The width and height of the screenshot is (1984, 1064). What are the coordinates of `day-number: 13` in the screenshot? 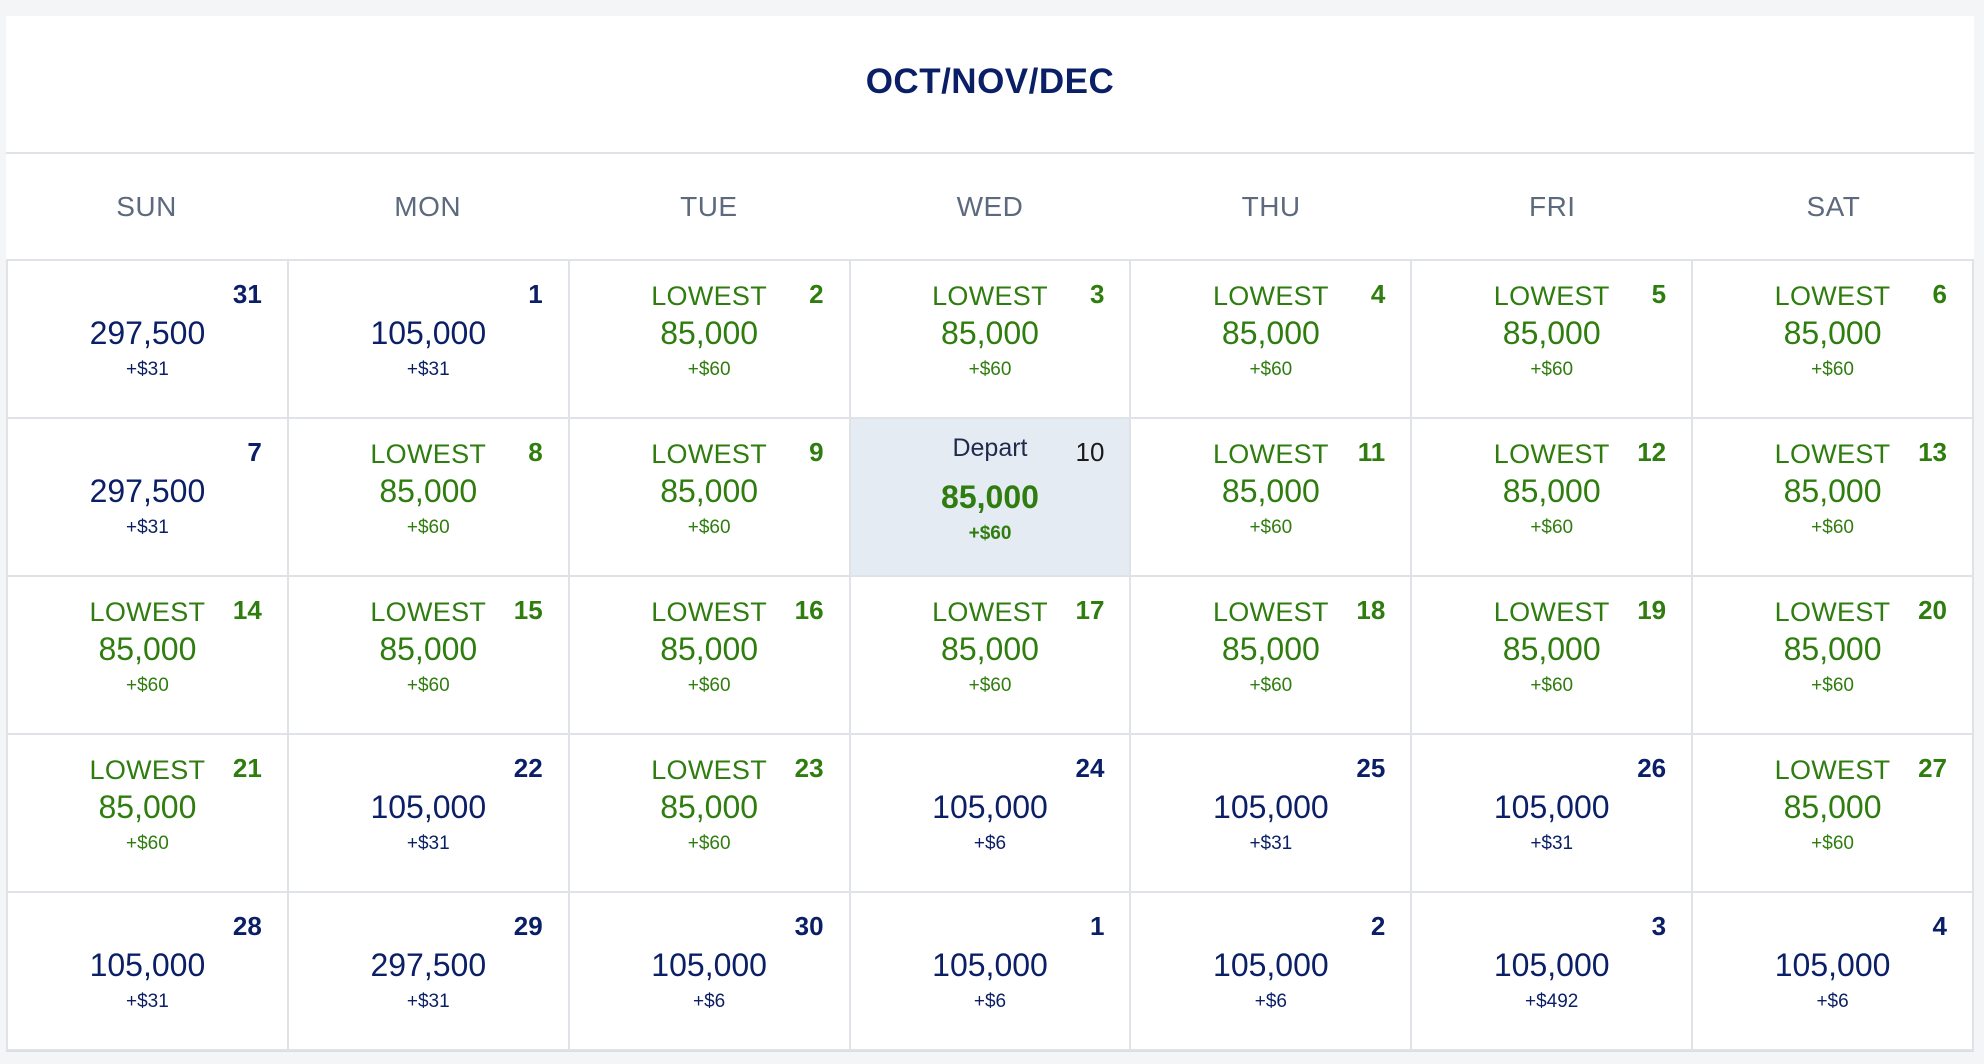 It's located at (1932, 452).